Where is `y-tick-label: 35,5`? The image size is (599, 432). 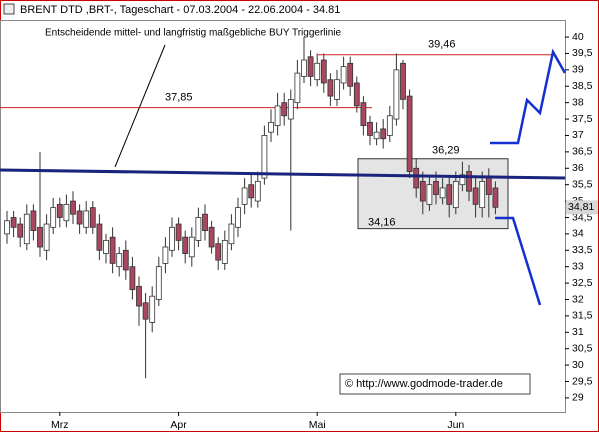 y-tick-label: 35,5 is located at coordinates (582, 184).